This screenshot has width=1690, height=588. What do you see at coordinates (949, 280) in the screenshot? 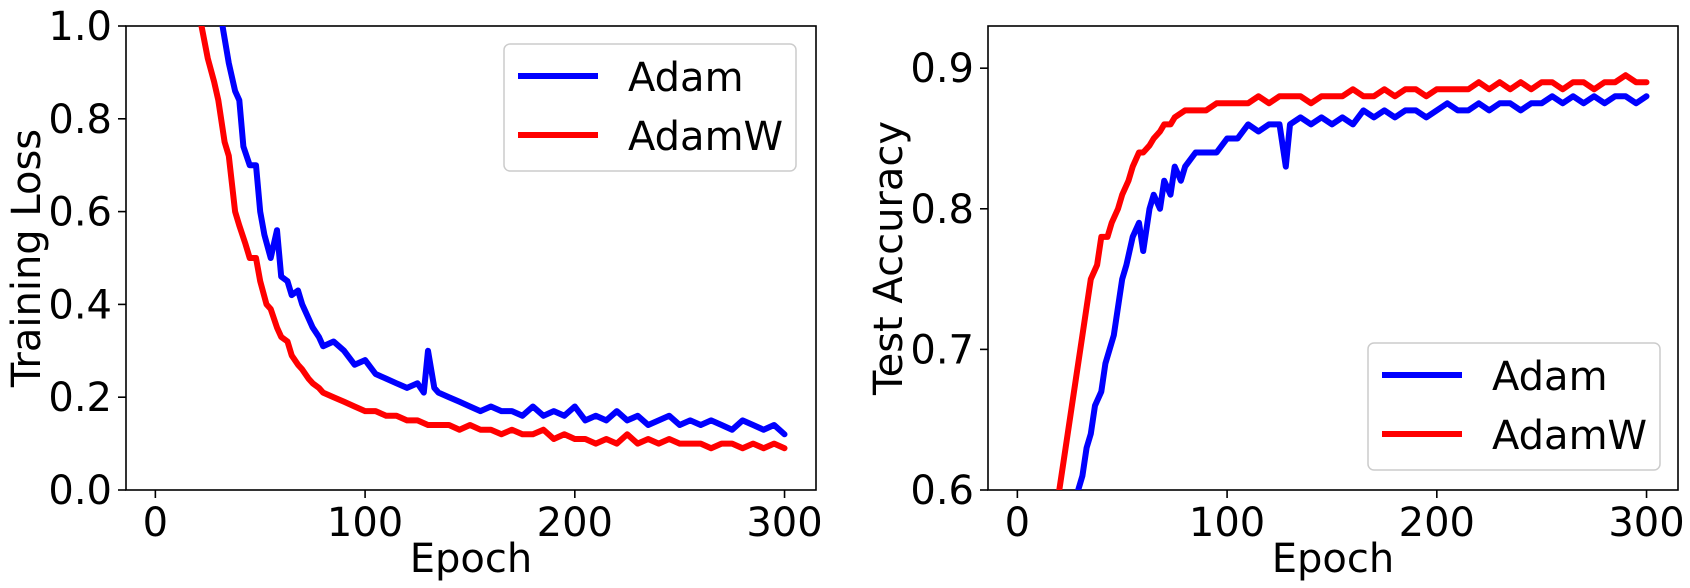
I see `y-axis: 0.6 0.7 0.8 0.9` at bounding box center [949, 280].